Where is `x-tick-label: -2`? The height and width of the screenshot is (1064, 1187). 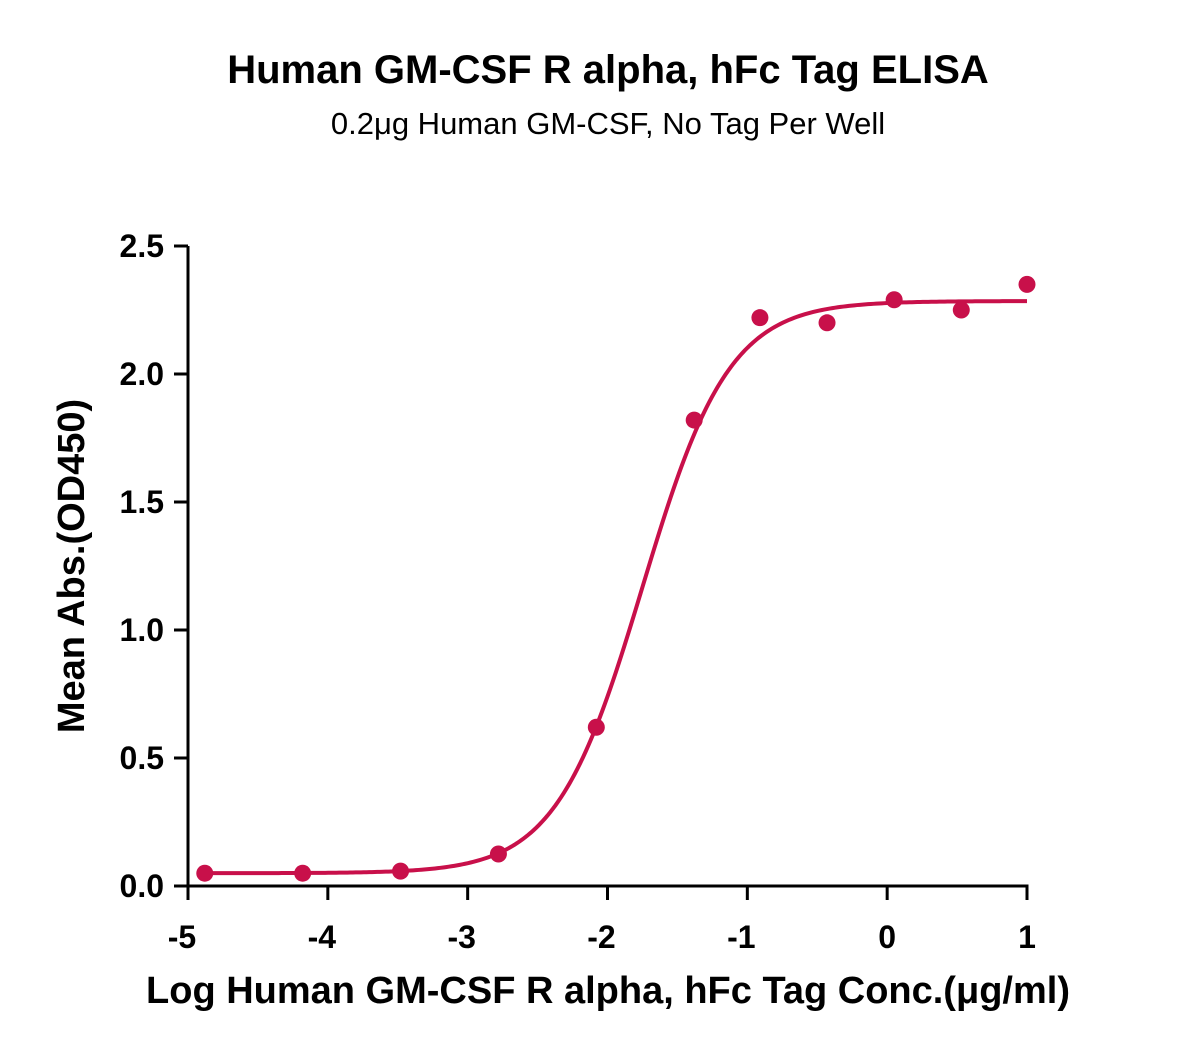
x-tick-label: -2 is located at coordinates (601, 937).